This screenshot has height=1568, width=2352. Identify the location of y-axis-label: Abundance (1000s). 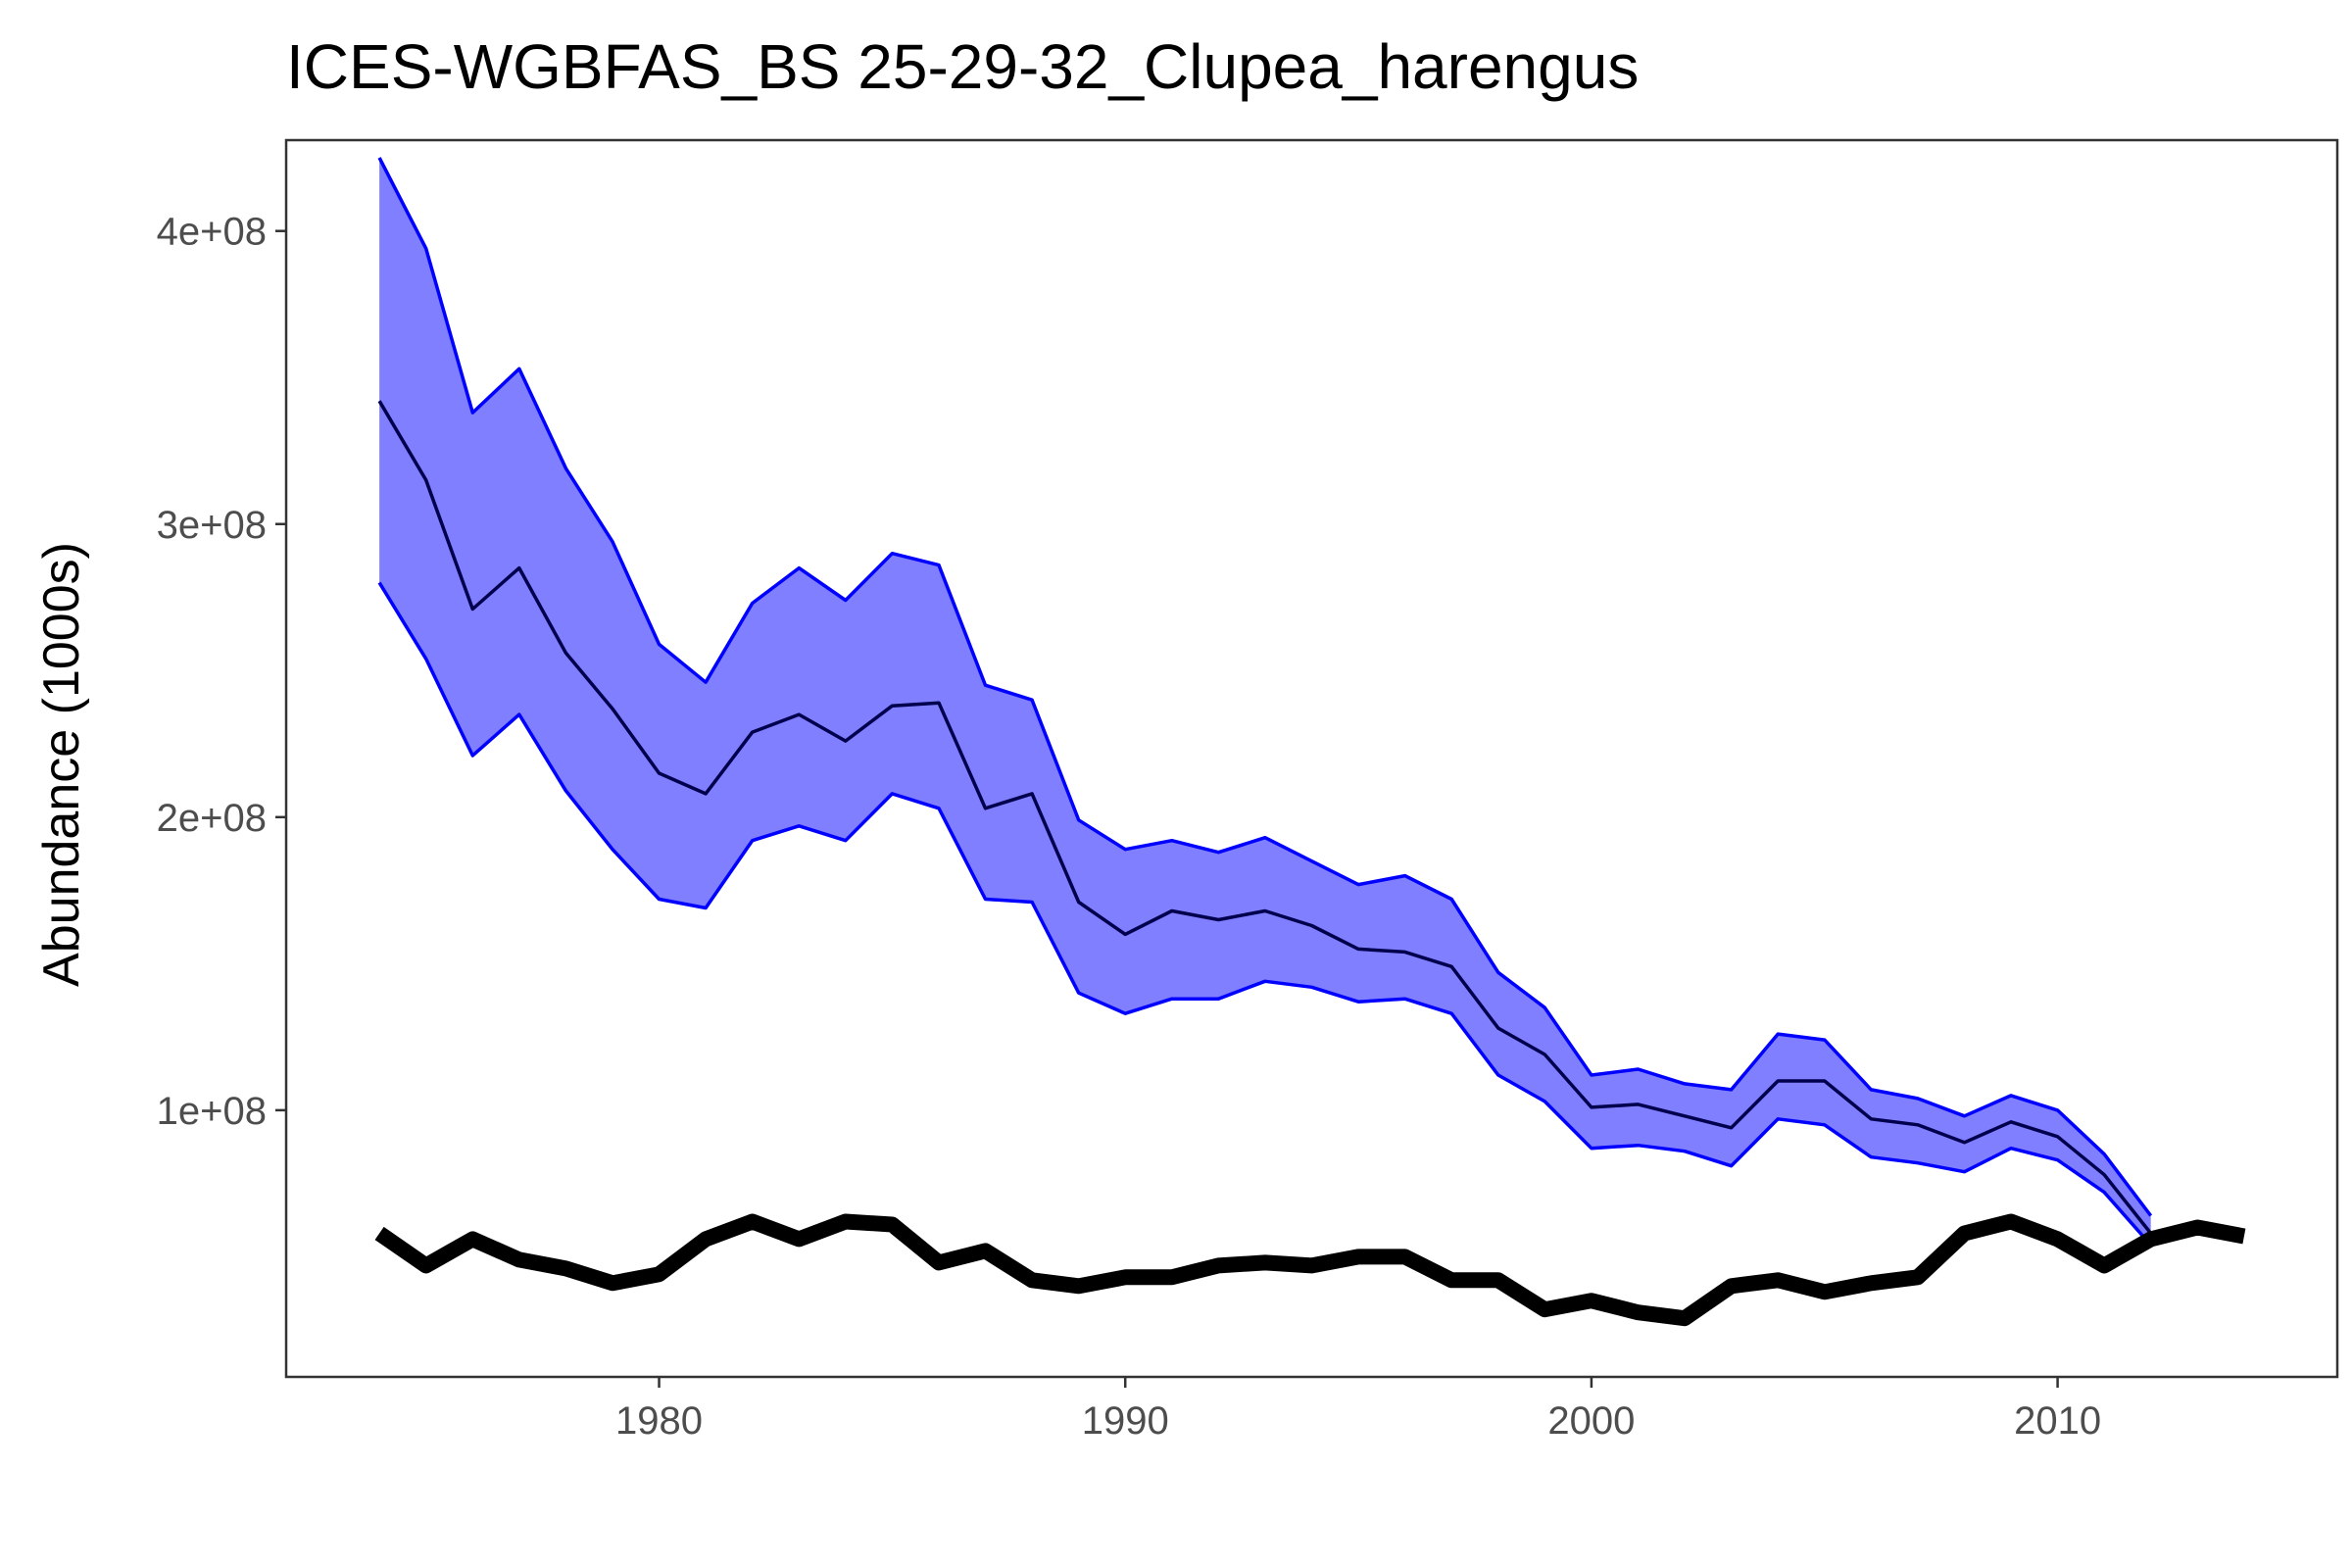
(61, 764).